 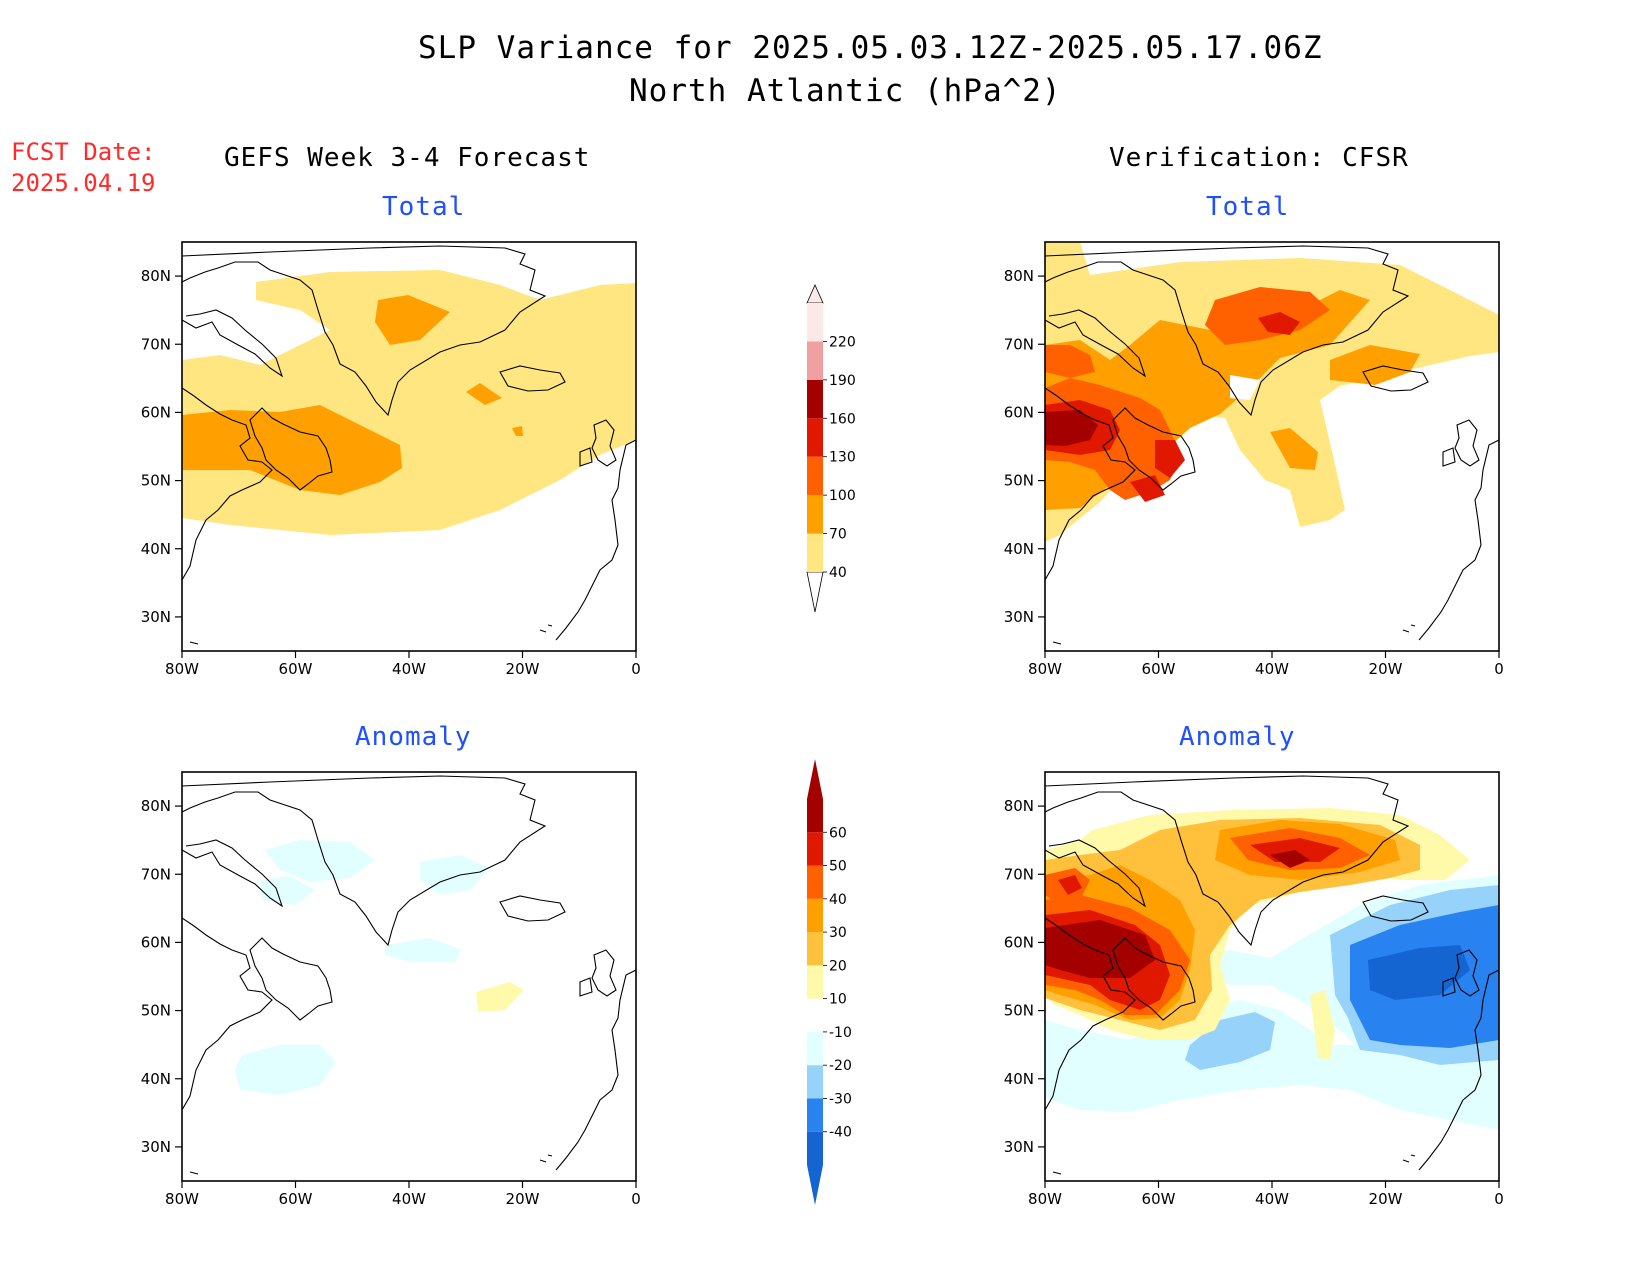 I want to click on verification-total-map, so click(x=1272, y=446).